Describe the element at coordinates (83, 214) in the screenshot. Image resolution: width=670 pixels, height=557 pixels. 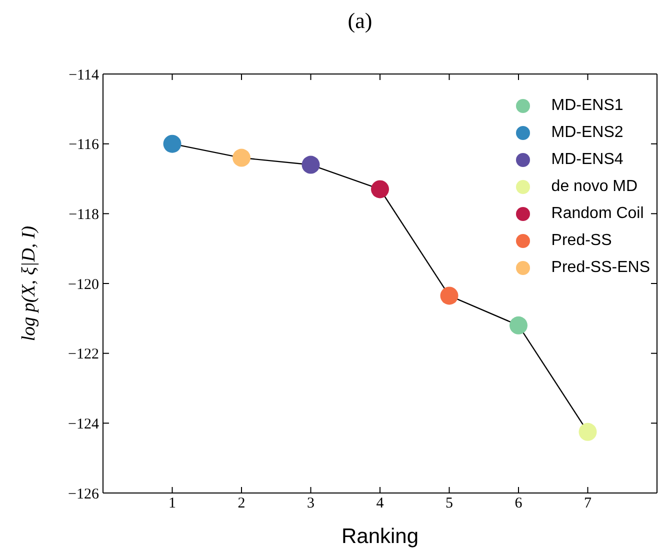
I see `y-tick-label: −118` at that location.